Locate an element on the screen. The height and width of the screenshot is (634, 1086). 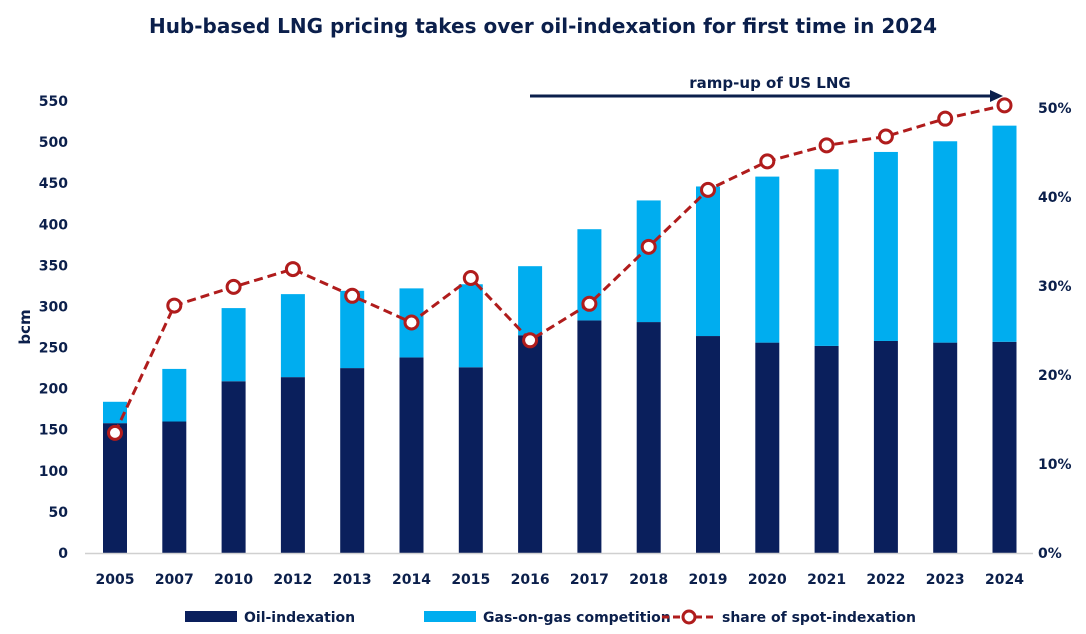
y2-tick-label: 0% is located at coordinates (1050, 554).